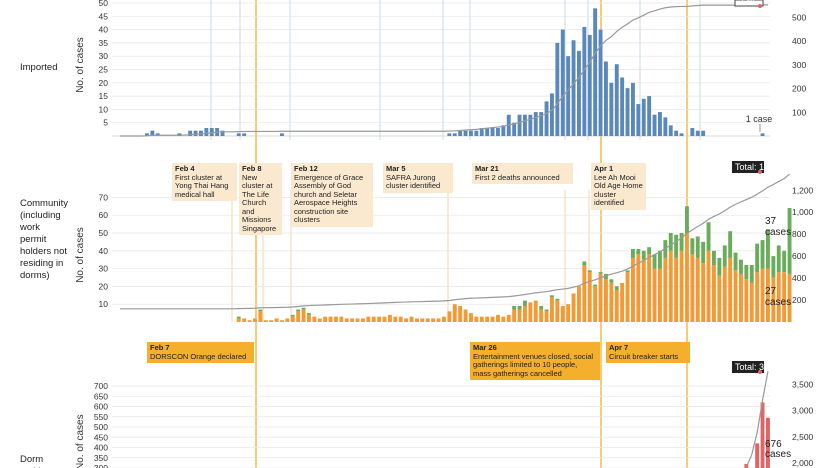 Image resolution: width=830 pixels, height=468 pixels. What do you see at coordinates (101, 437) in the screenshot?
I see `dorm-y-tick-label: 450` at bounding box center [101, 437].